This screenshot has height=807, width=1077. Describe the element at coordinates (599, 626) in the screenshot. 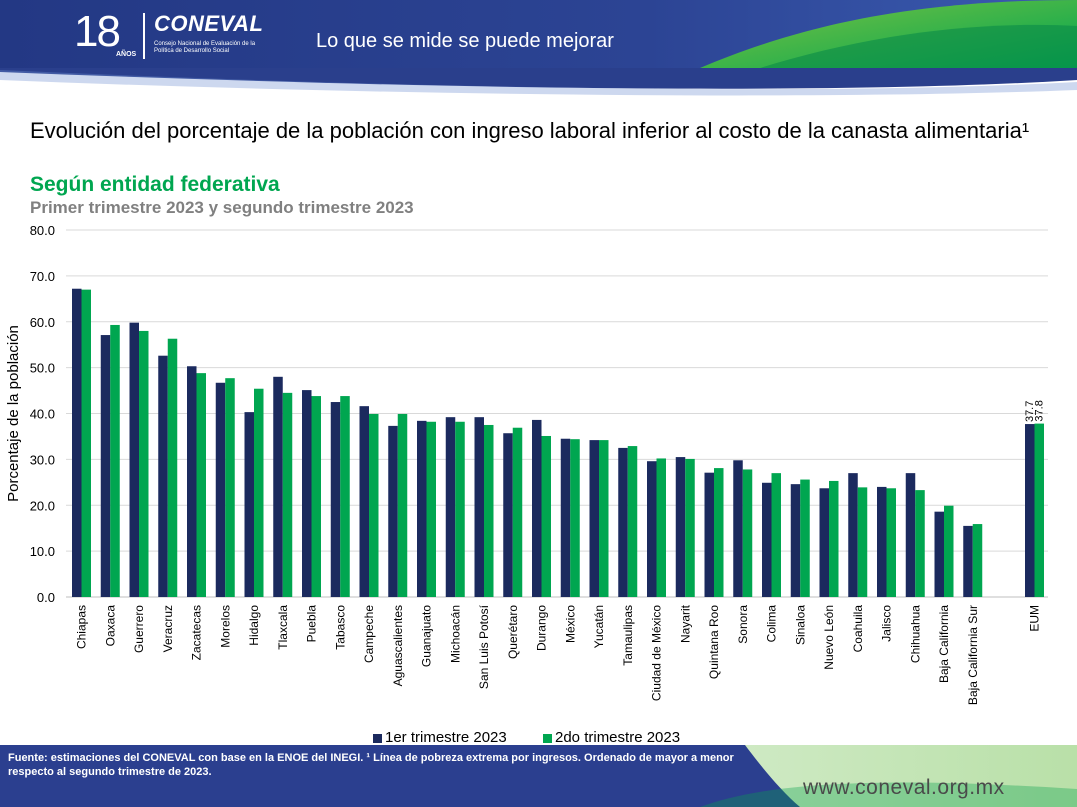

I see `category-label: Yucatán` at that location.